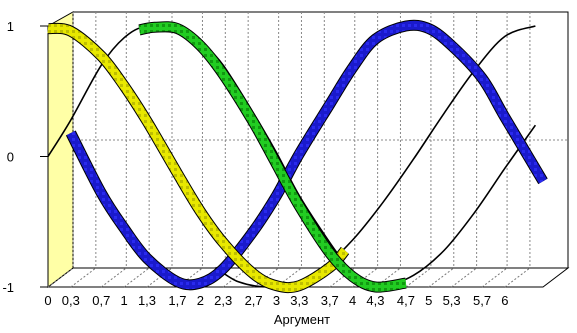  What do you see at coordinates (482, 300) in the screenshot?
I see `x-tick-label: 5,7` at bounding box center [482, 300].